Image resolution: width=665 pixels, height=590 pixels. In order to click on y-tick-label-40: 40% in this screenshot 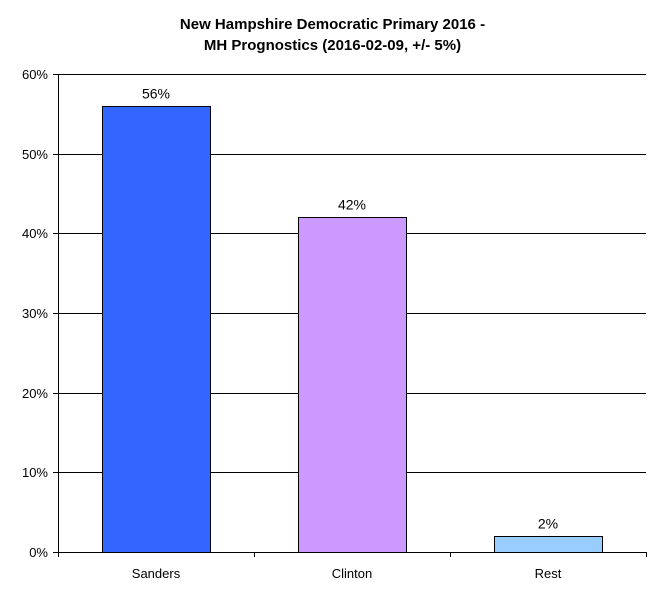, I will do `click(35, 233)`.